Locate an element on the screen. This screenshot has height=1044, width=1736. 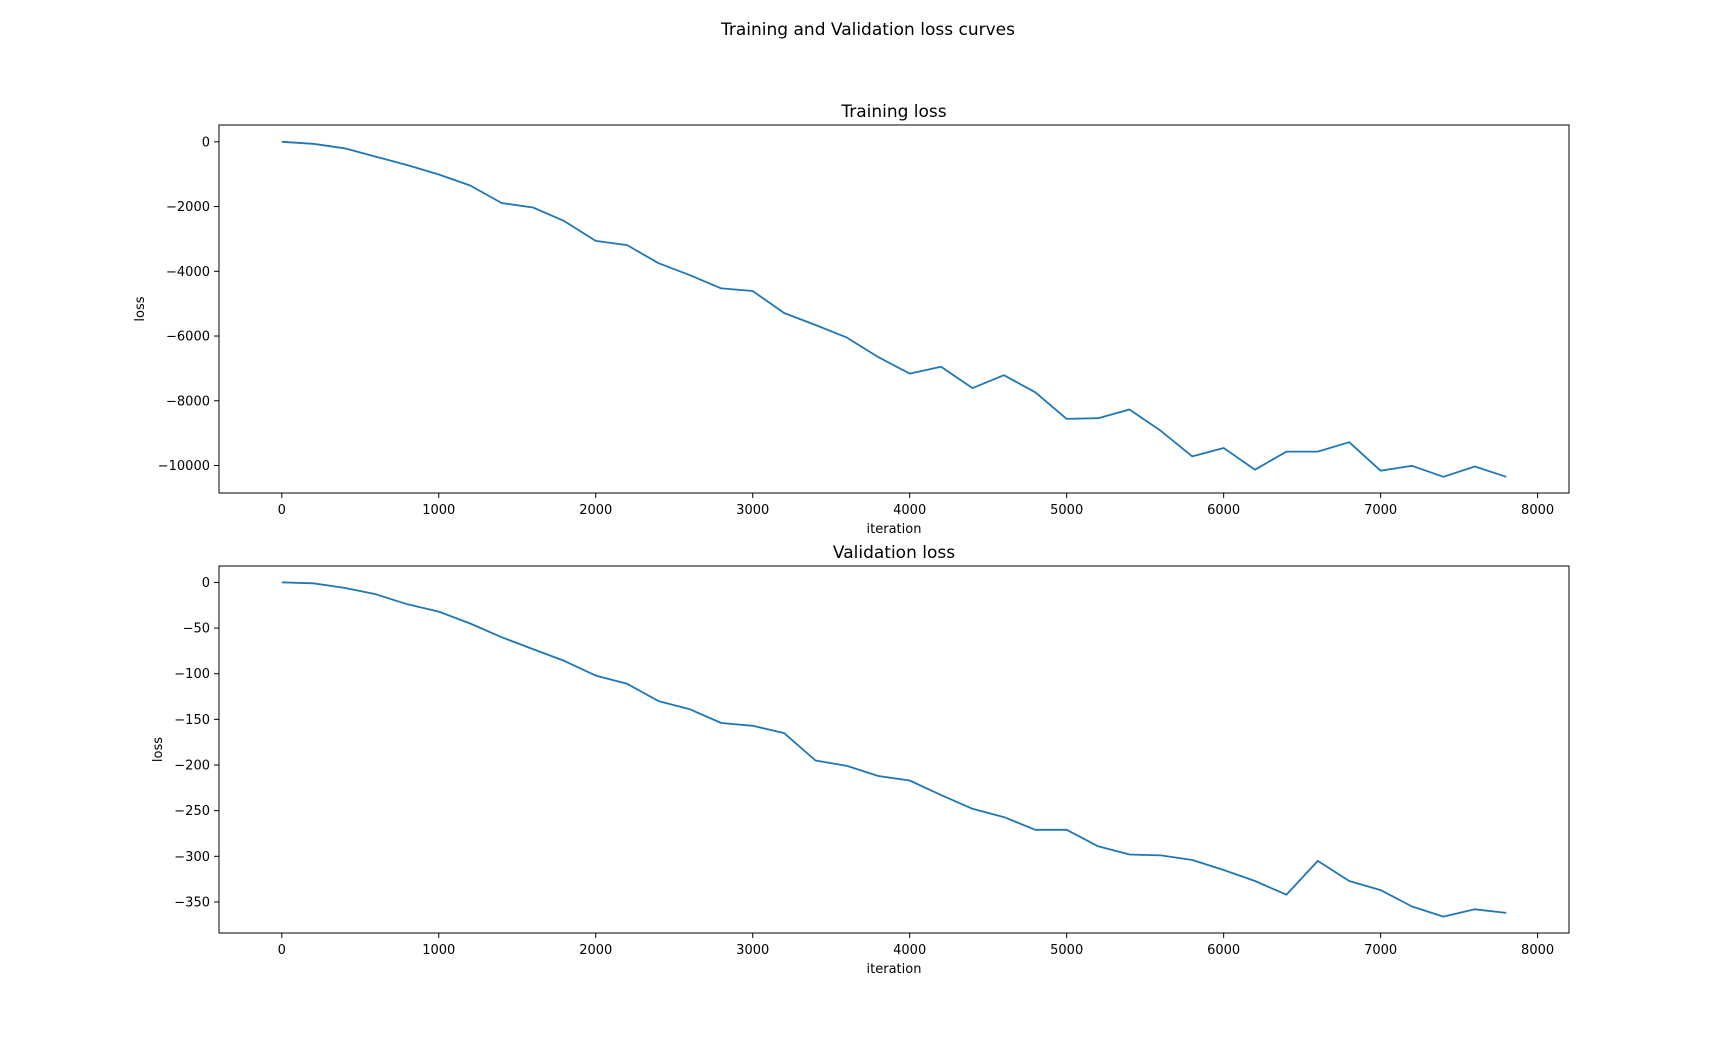
y-tick-label: −200 is located at coordinates (192, 766).